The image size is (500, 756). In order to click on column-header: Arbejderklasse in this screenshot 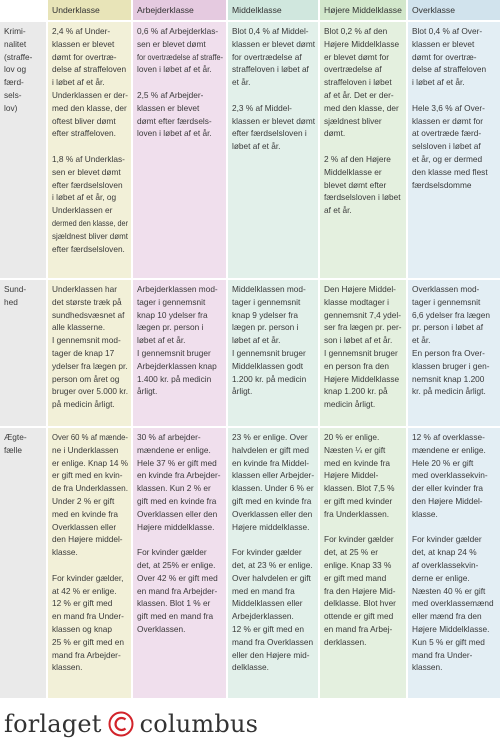, I will do `click(180, 11)`.